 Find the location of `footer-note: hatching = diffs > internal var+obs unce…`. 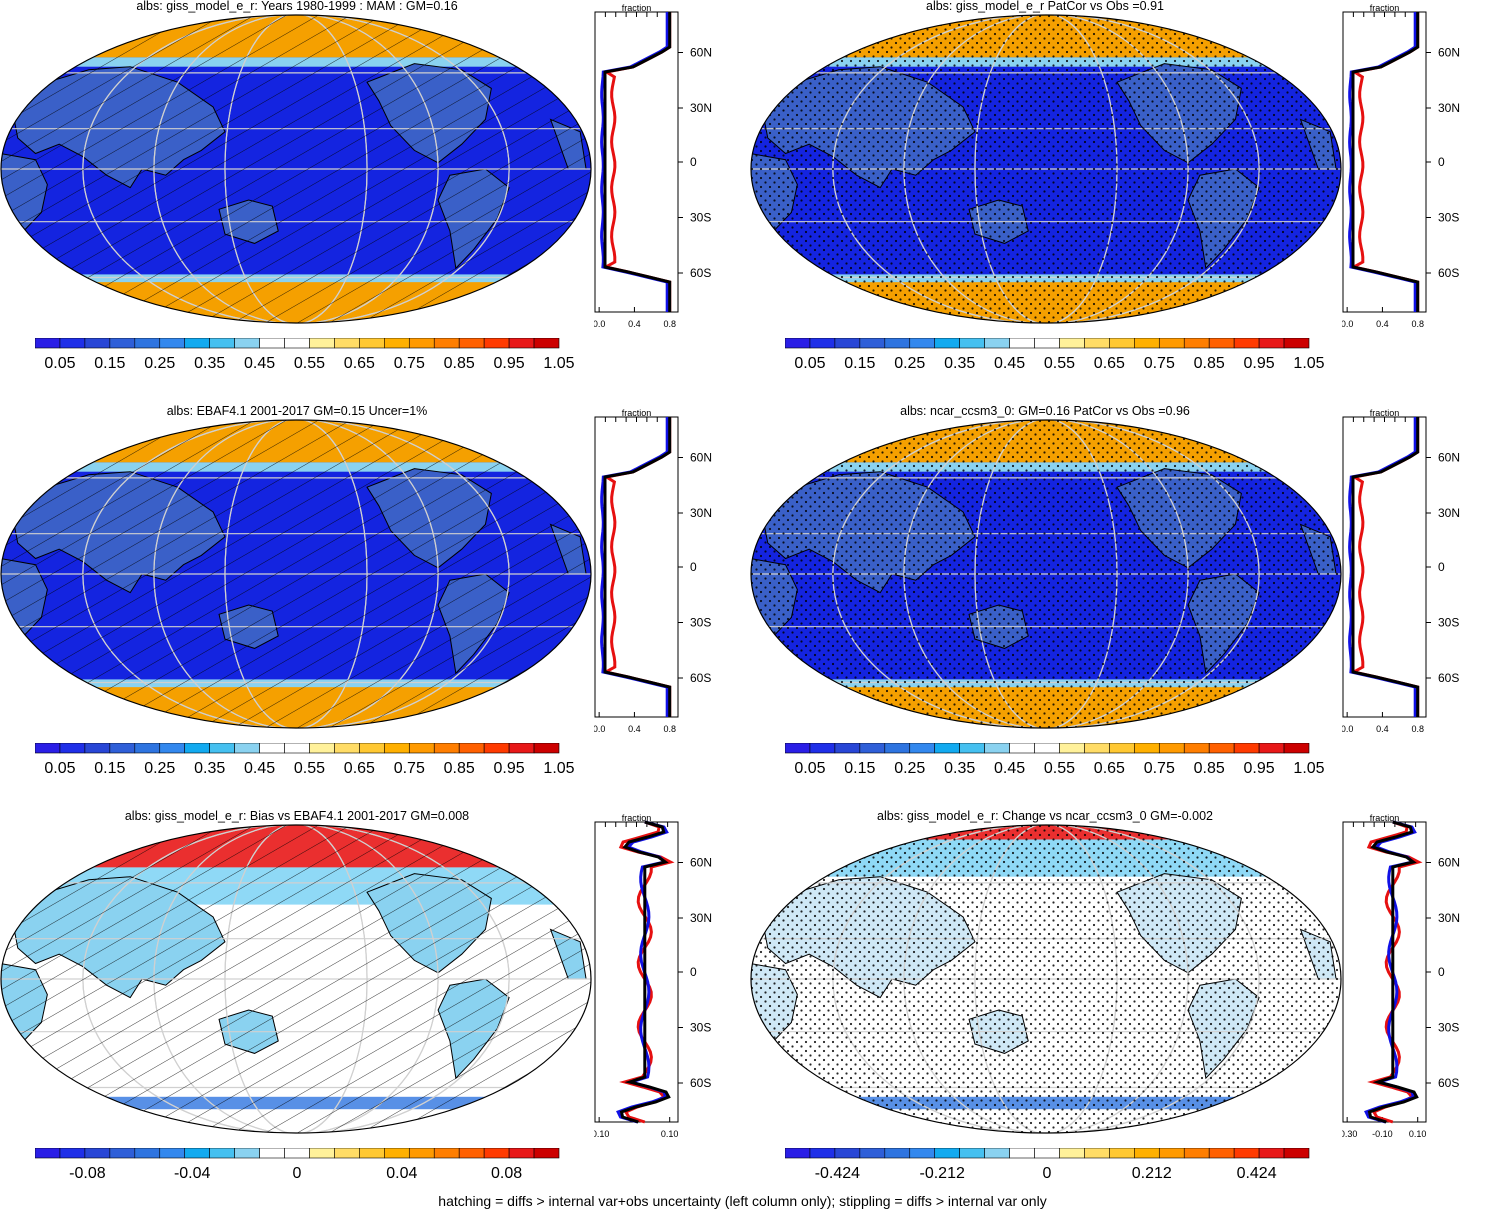

footer-note: hatching = diffs > internal var+obs unce… is located at coordinates (742, 1201).